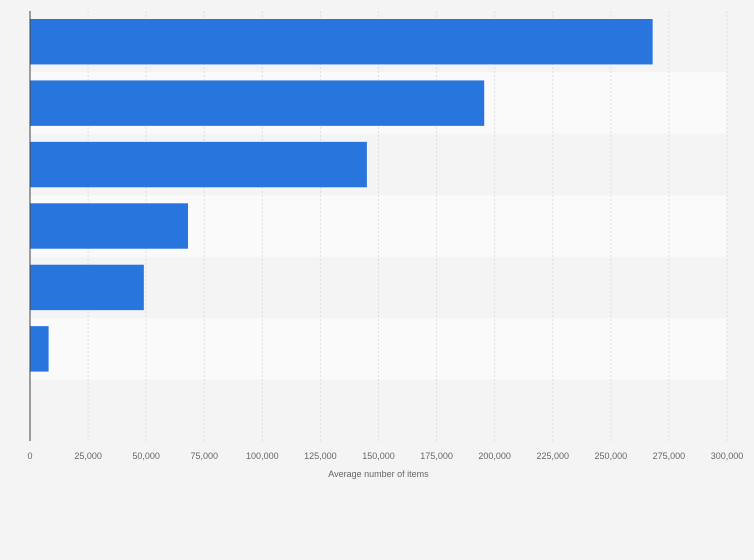 This screenshot has width=754, height=560. What do you see at coordinates (494, 456) in the screenshot?
I see `x-tick-label: 200,000` at bounding box center [494, 456].